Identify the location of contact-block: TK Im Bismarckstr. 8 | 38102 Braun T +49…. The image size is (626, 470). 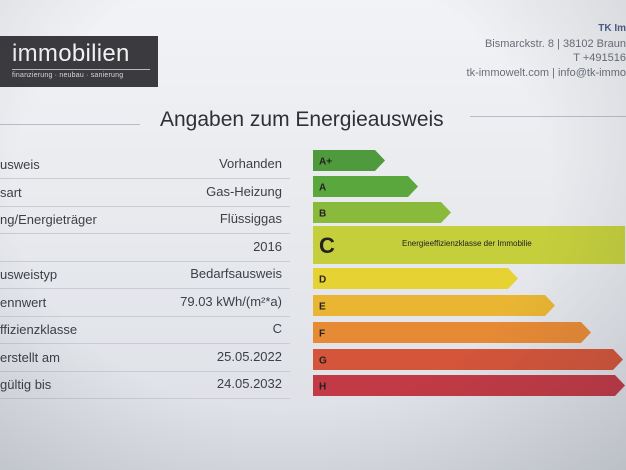
(546, 51).